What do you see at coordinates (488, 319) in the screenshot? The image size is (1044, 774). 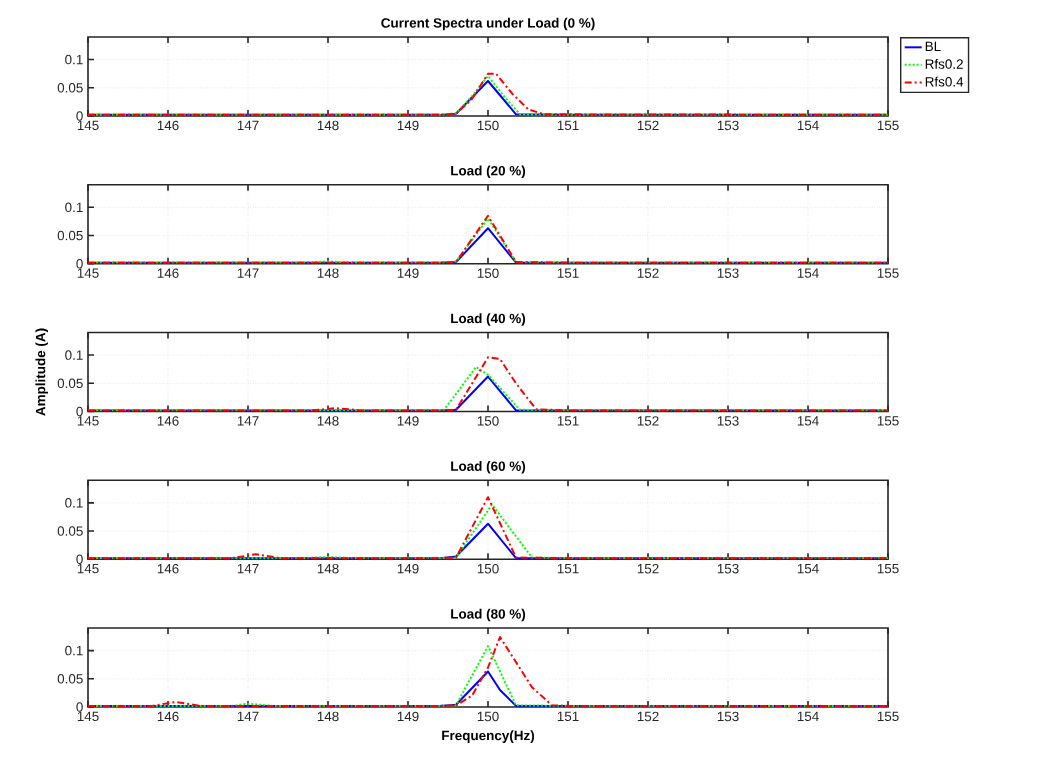 I see `chart-title: Load (40 %)` at bounding box center [488, 319].